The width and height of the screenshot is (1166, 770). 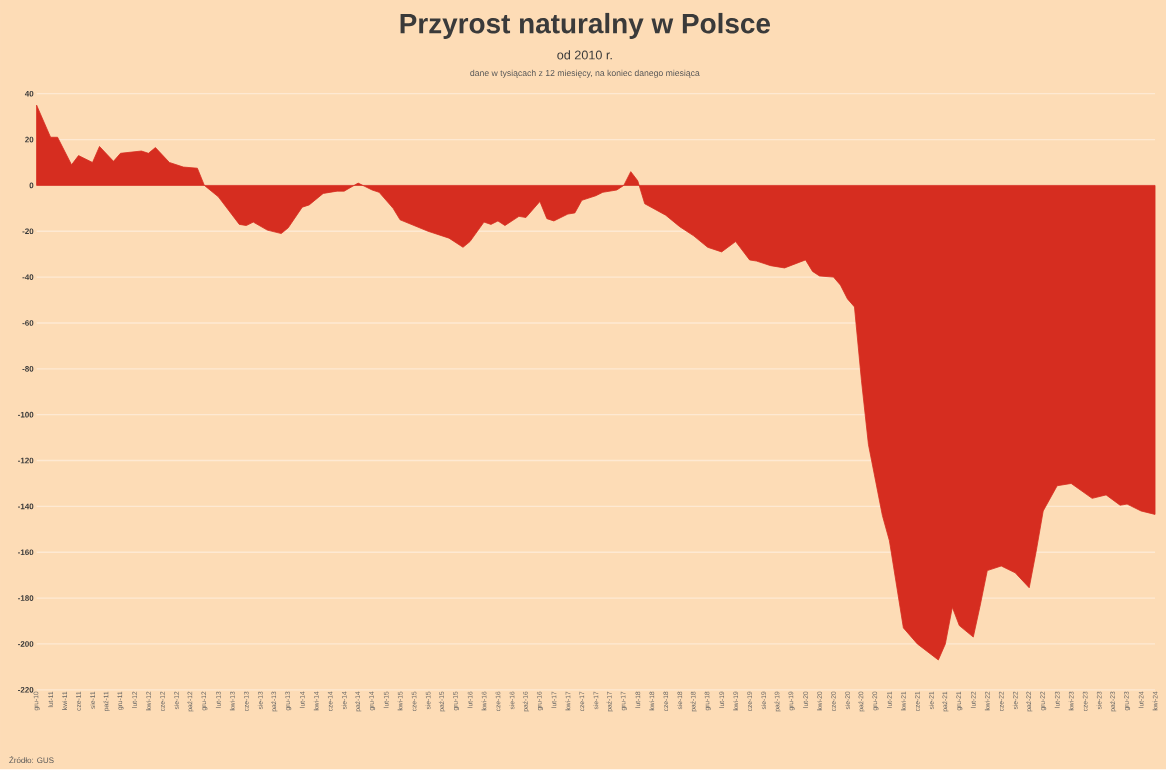 What do you see at coordinates (585, 26) in the screenshot?
I see `chart-title: Przyrost naturalny w Polsce` at bounding box center [585, 26].